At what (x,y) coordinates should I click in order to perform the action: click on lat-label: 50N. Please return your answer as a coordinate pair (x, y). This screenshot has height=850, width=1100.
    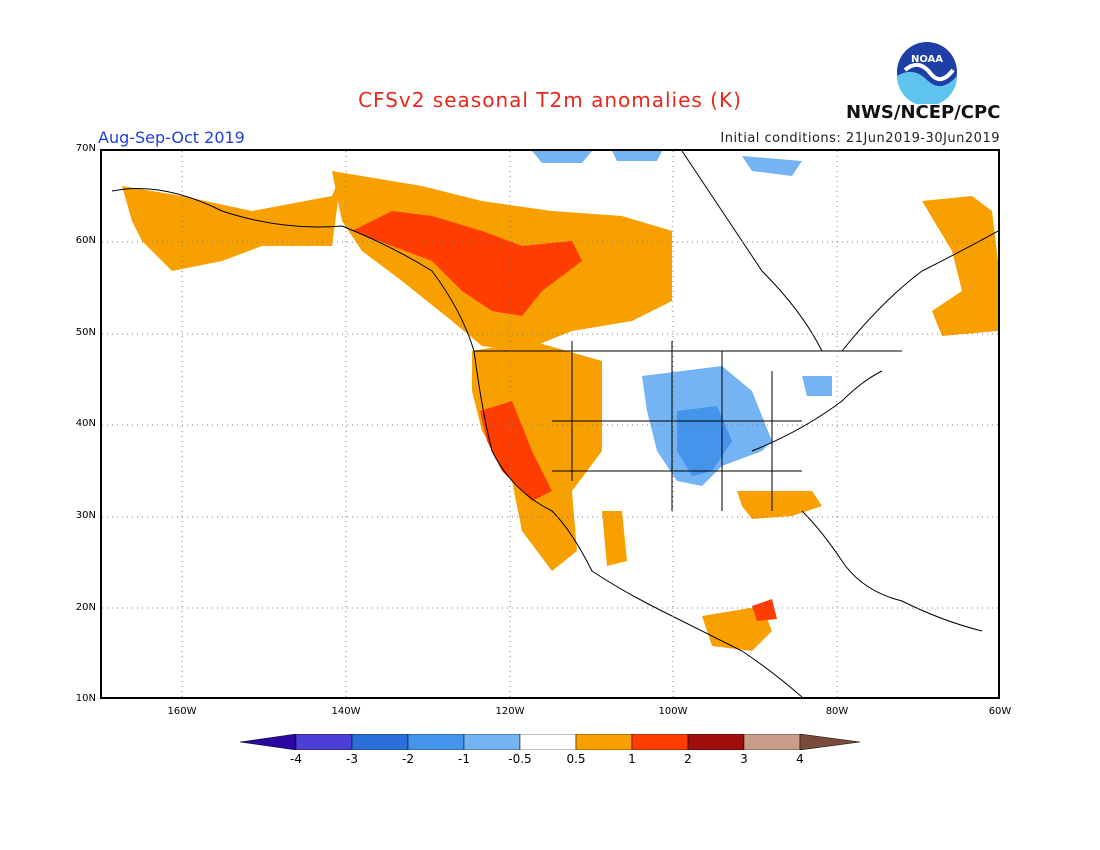
    Looking at the image, I should click on (85, 332).